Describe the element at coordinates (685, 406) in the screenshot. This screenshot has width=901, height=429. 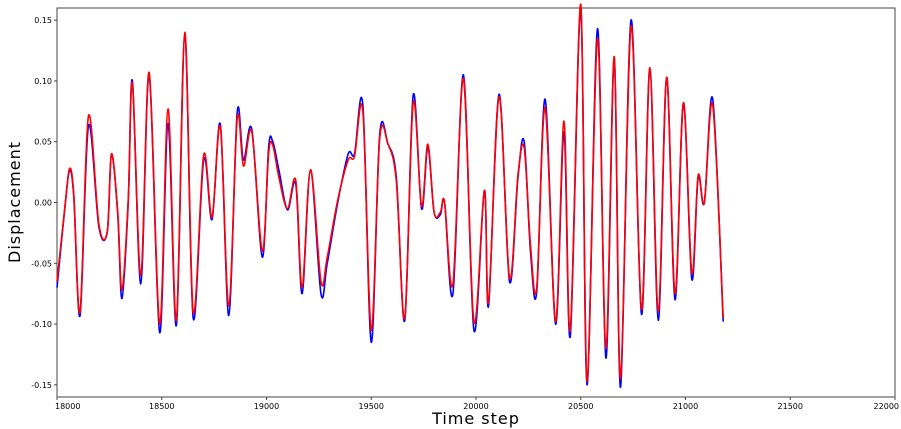
I see `x-tick-label: 21000` at that location.